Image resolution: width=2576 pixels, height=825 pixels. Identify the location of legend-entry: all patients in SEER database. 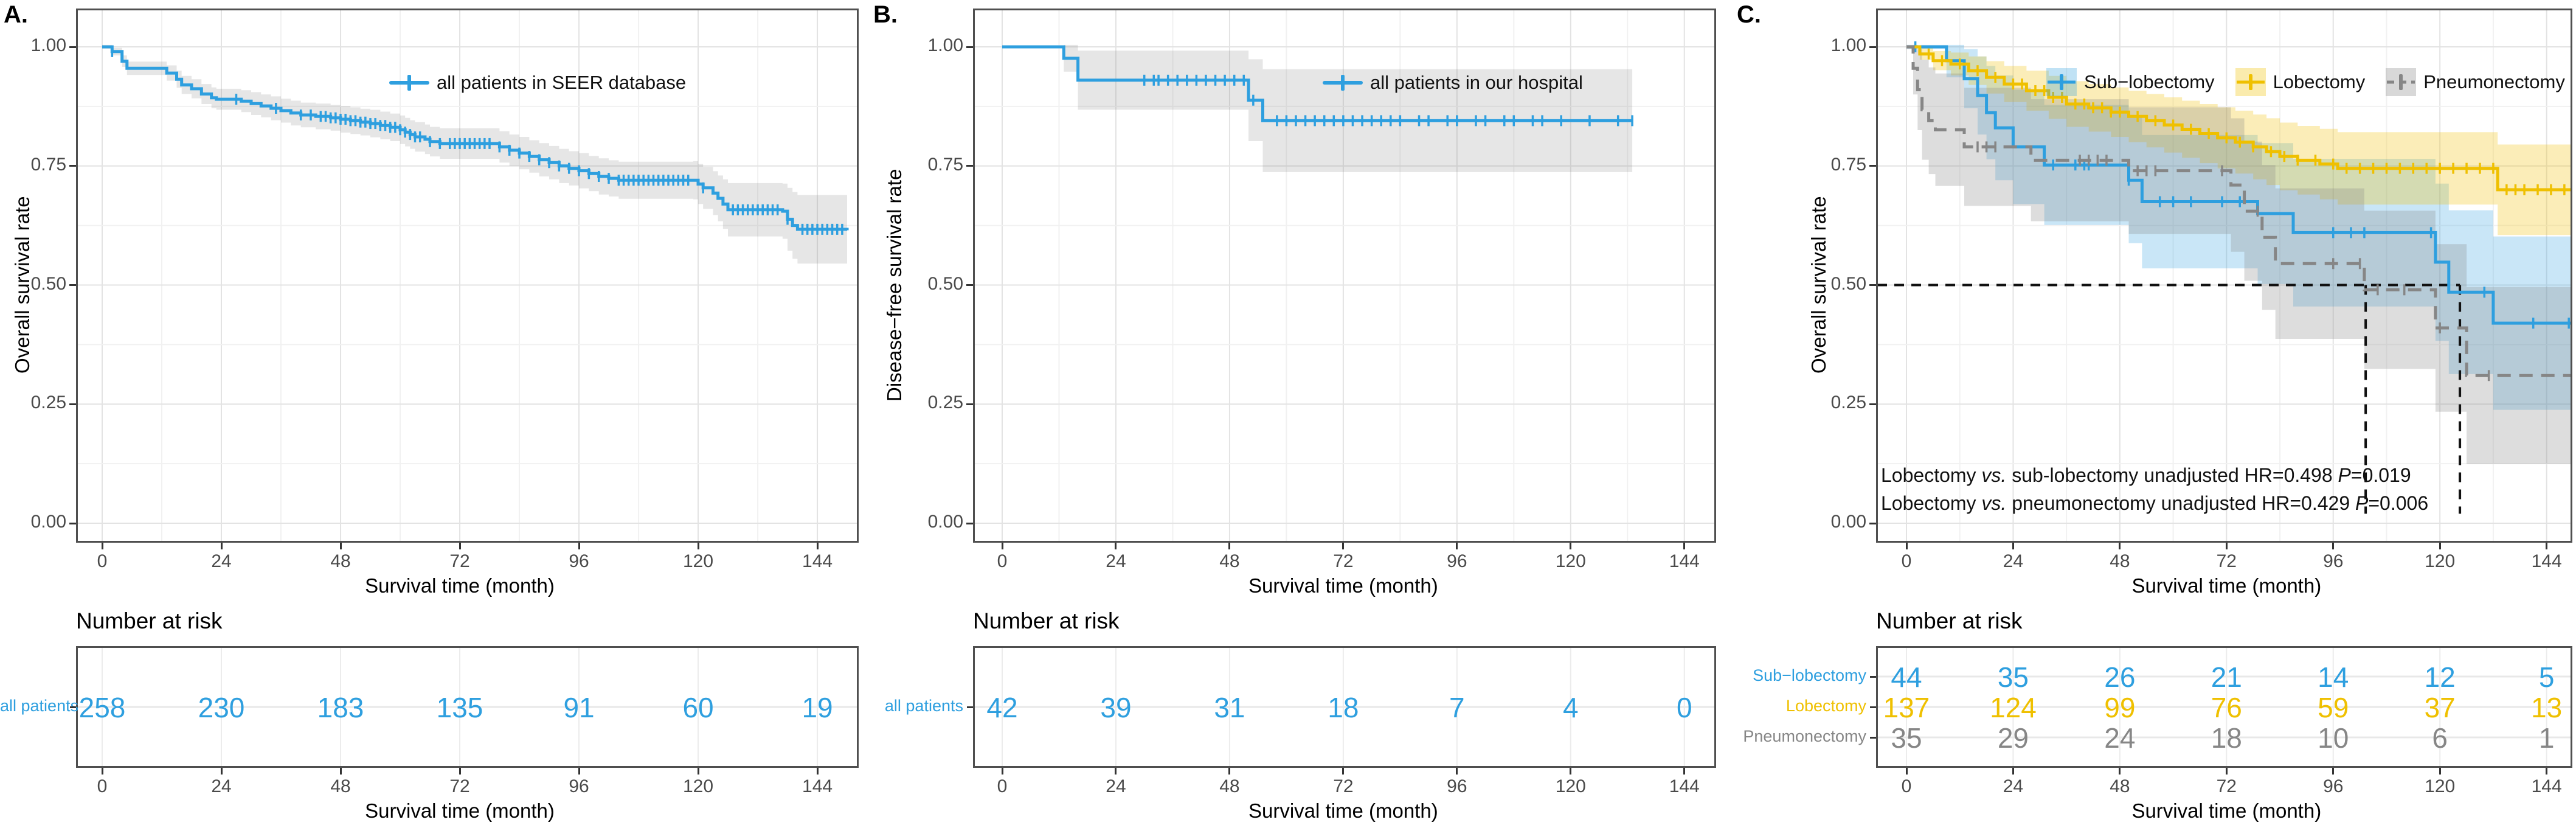
(537, 83).